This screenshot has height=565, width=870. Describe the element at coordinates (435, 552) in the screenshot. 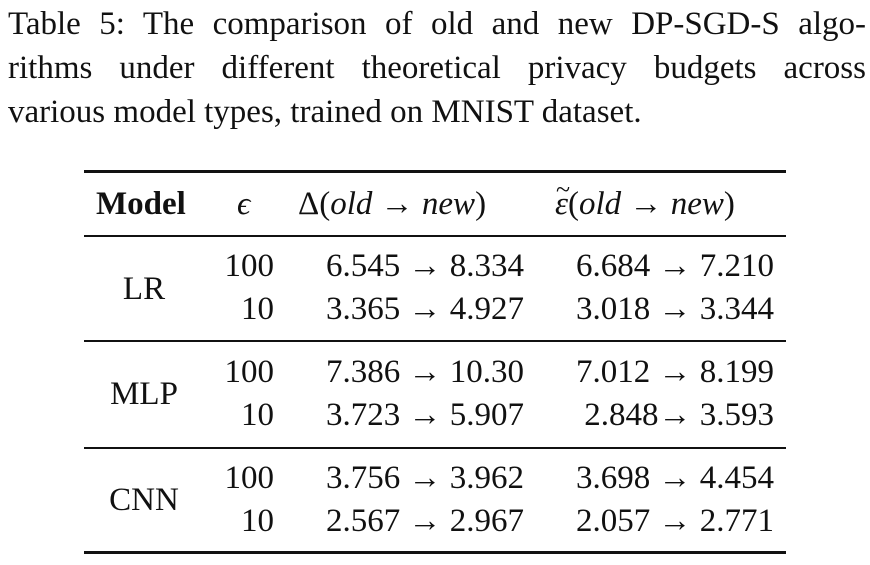

I see `table-bottom-rule` at that location.